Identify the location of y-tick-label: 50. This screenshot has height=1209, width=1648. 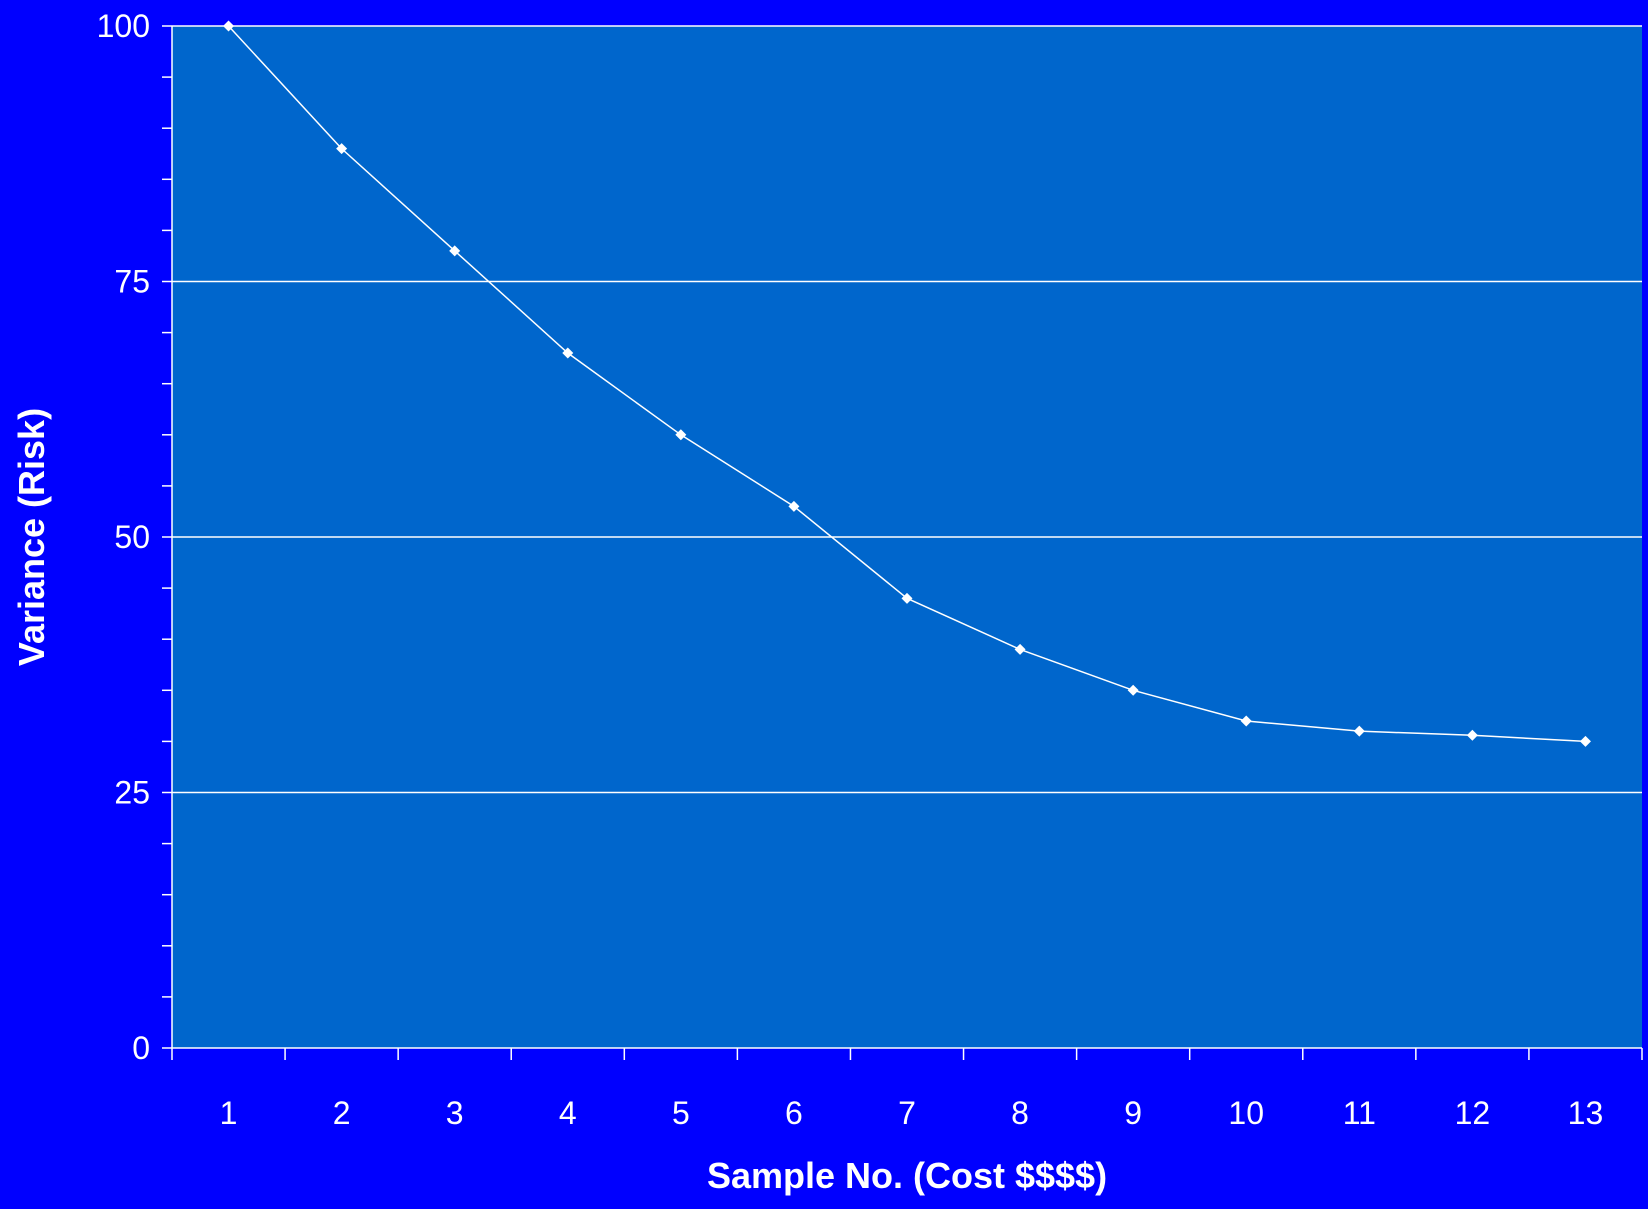
(132, 537).